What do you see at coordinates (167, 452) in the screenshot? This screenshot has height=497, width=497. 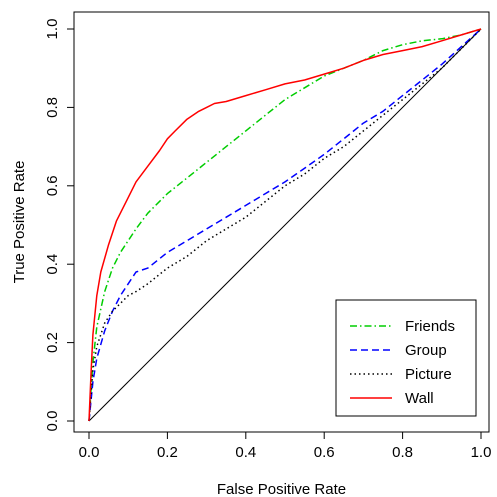 I see `x-tick-label: 0.2` at bounding box center [167, 452].